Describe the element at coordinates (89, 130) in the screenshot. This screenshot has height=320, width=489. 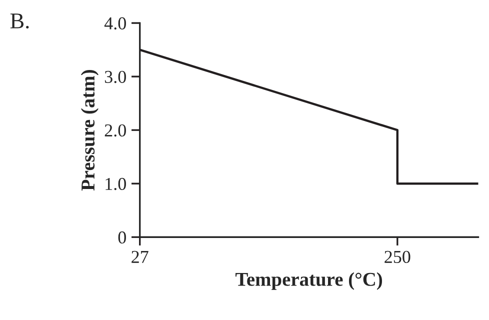
I see `y-axis-title: Pressure (atm)` at that location.